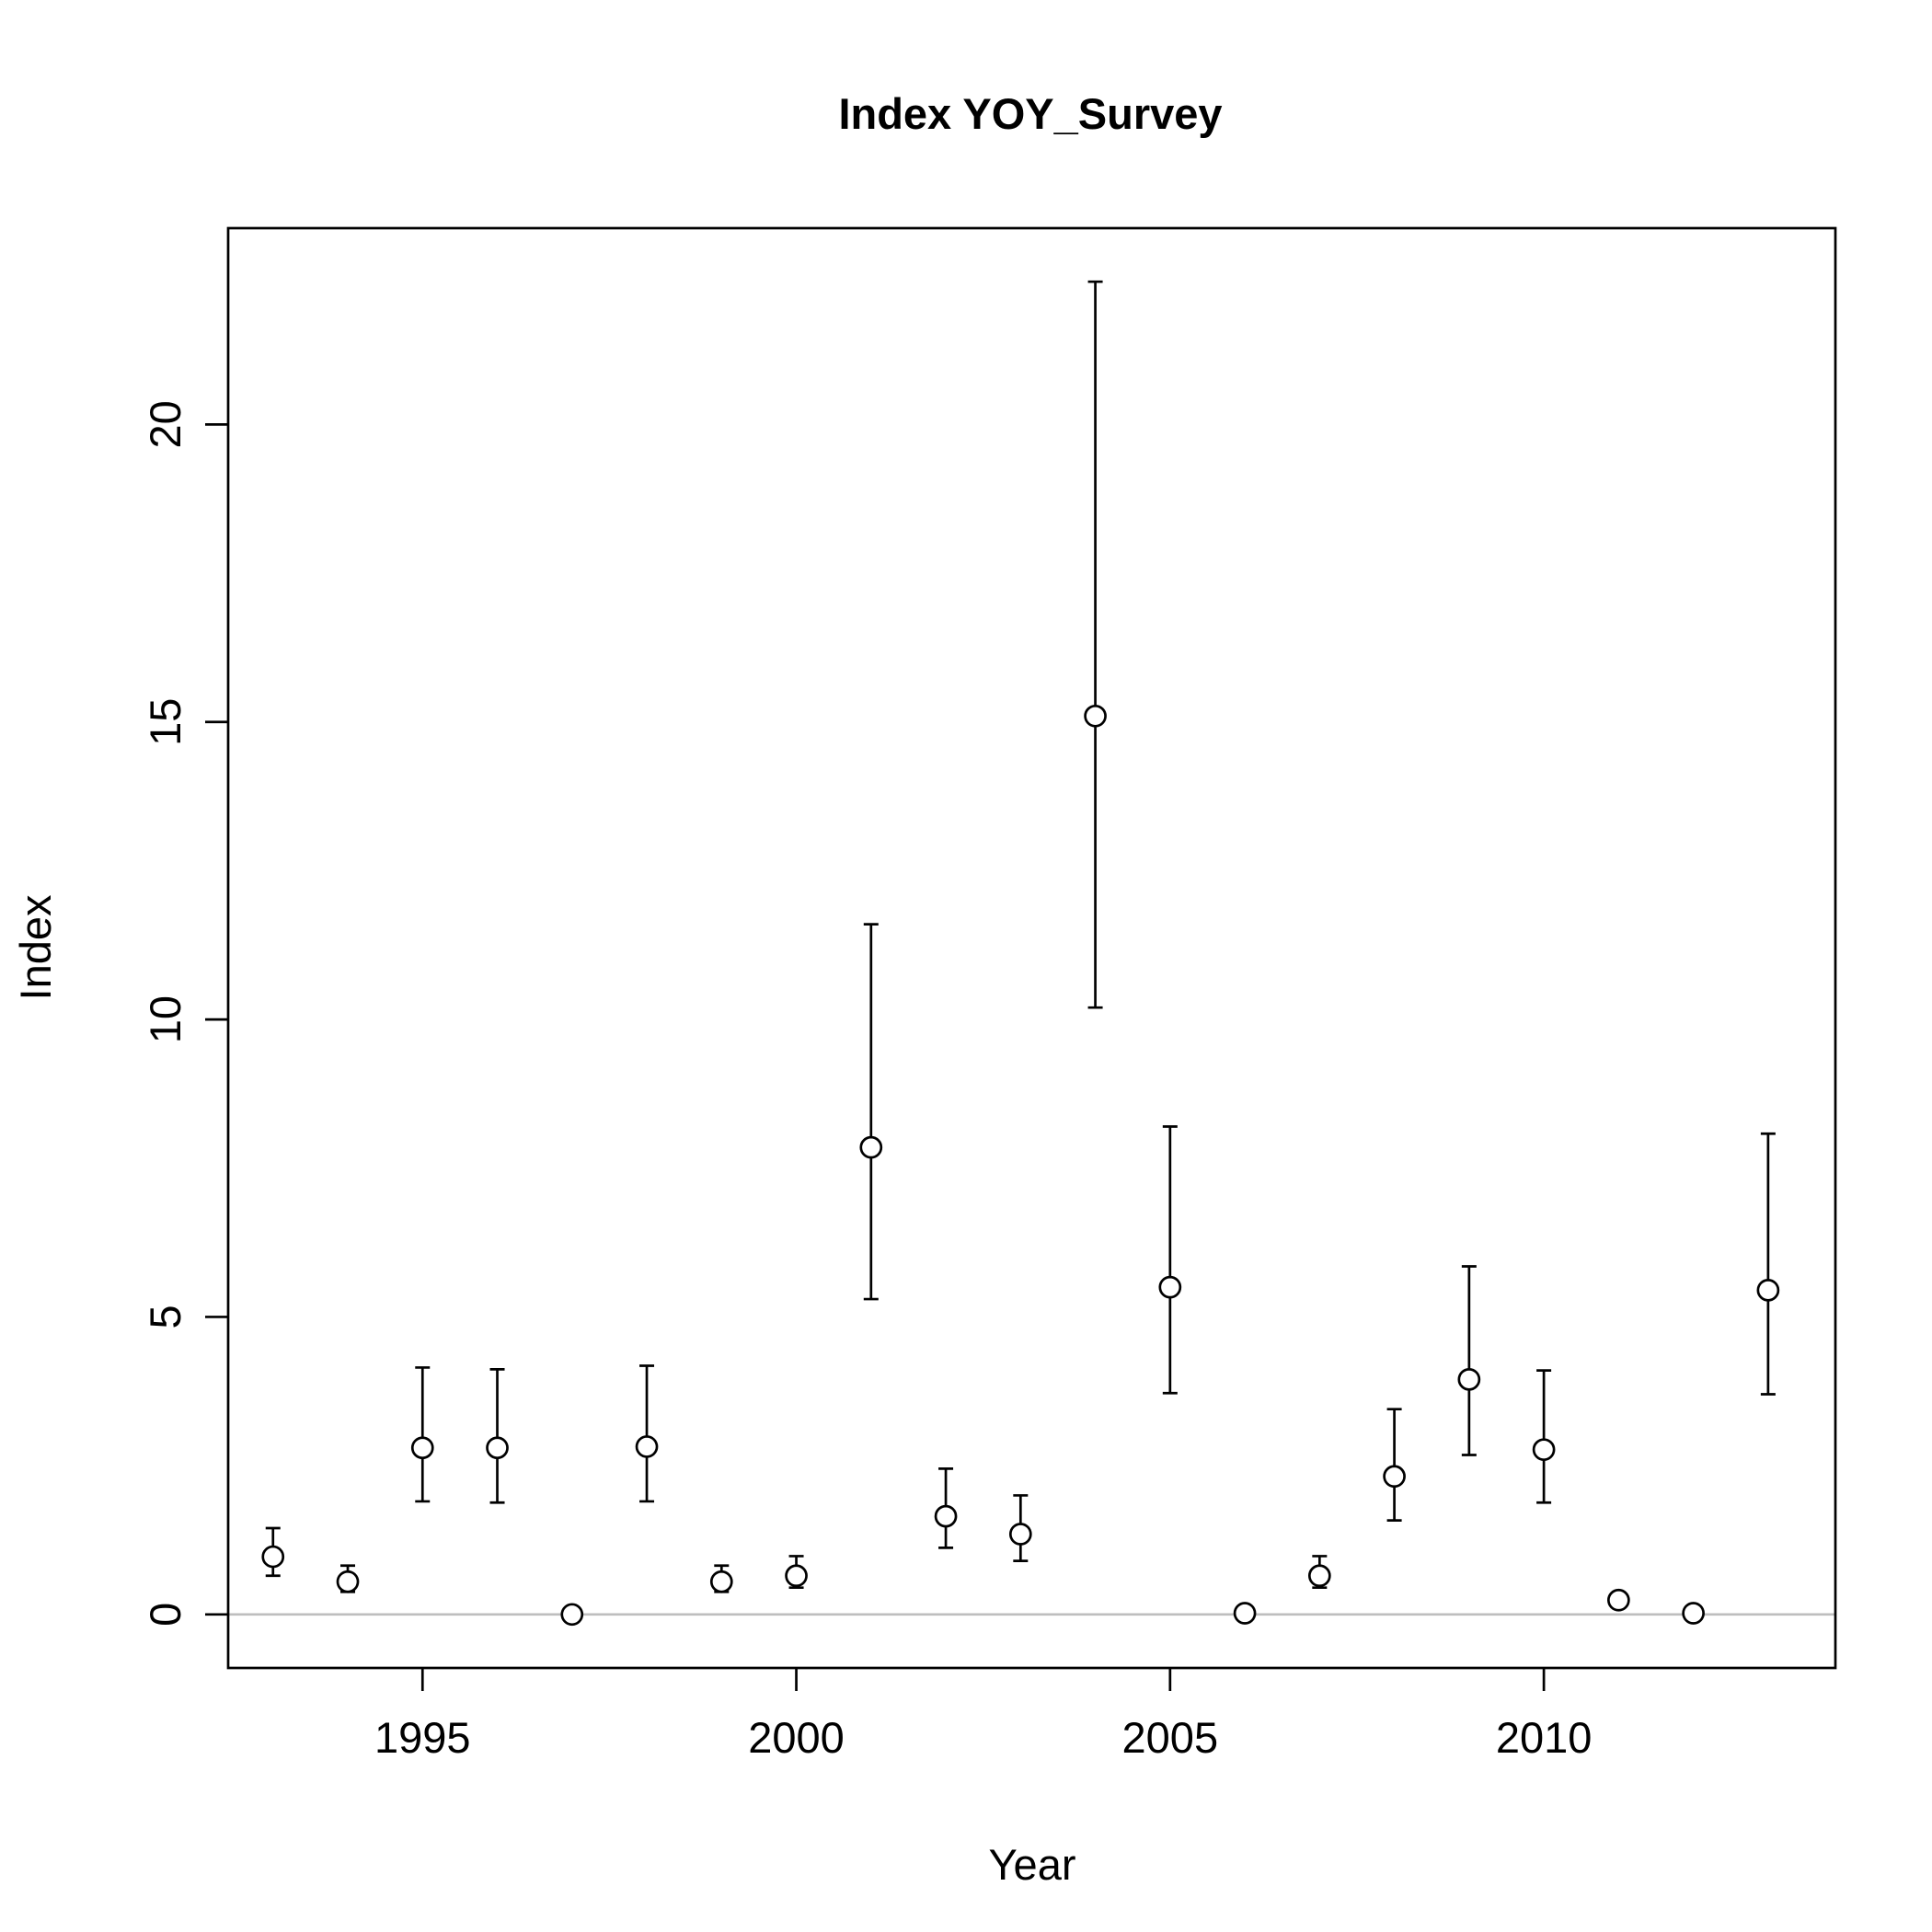  I want to click on x-axis-label: Year, so click(1032, 1864).